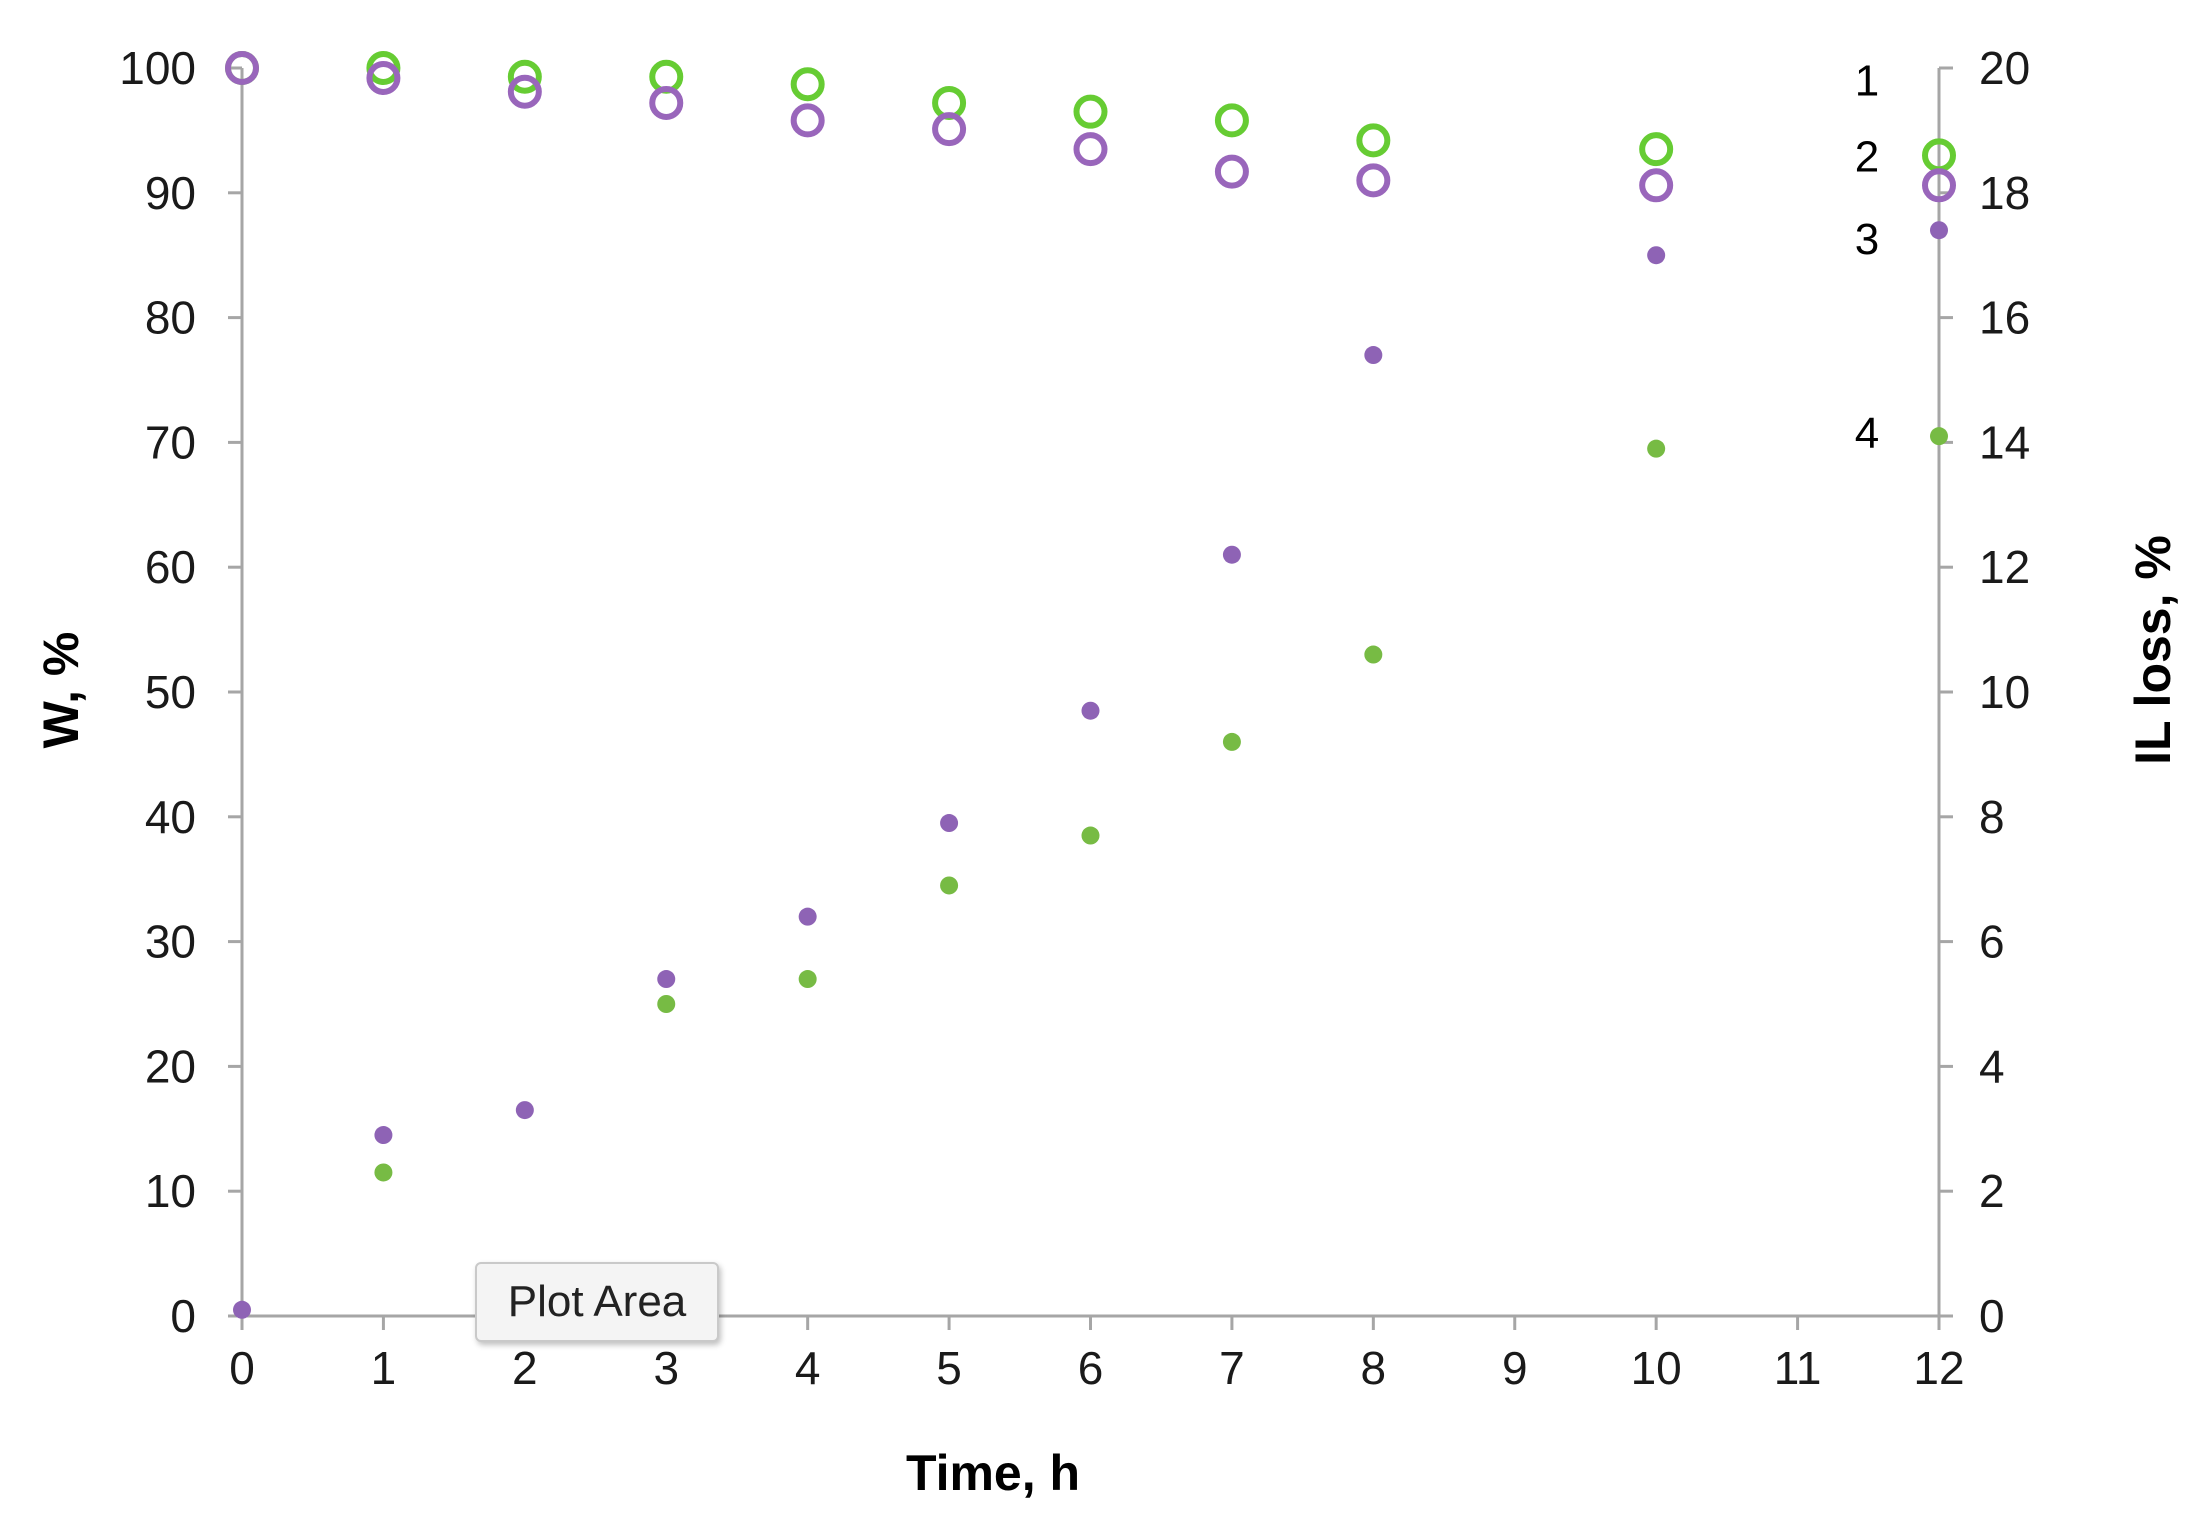  Describe the element at coordinates (242, 1368) in the screenshot. I see `x-tick-label: 0` at that location.